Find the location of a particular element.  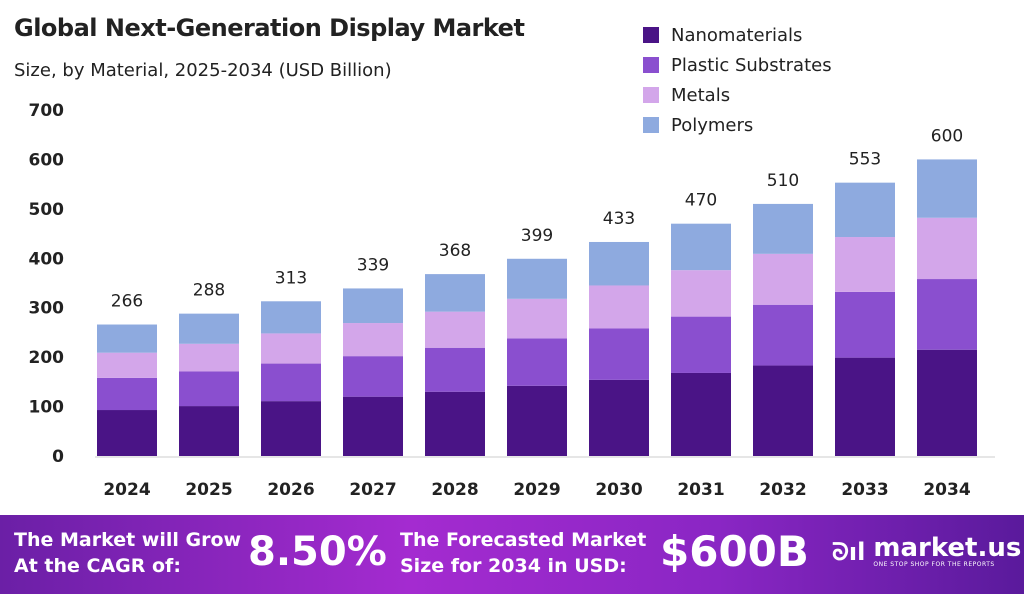

y-tick-label: 200 is located at coordinates (47, 358).